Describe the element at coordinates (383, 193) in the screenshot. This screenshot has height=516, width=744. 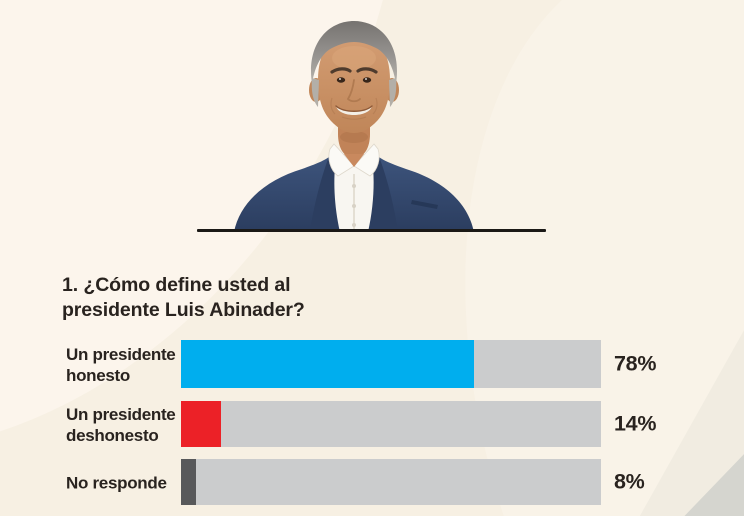
I see `lapel-right` at that location.